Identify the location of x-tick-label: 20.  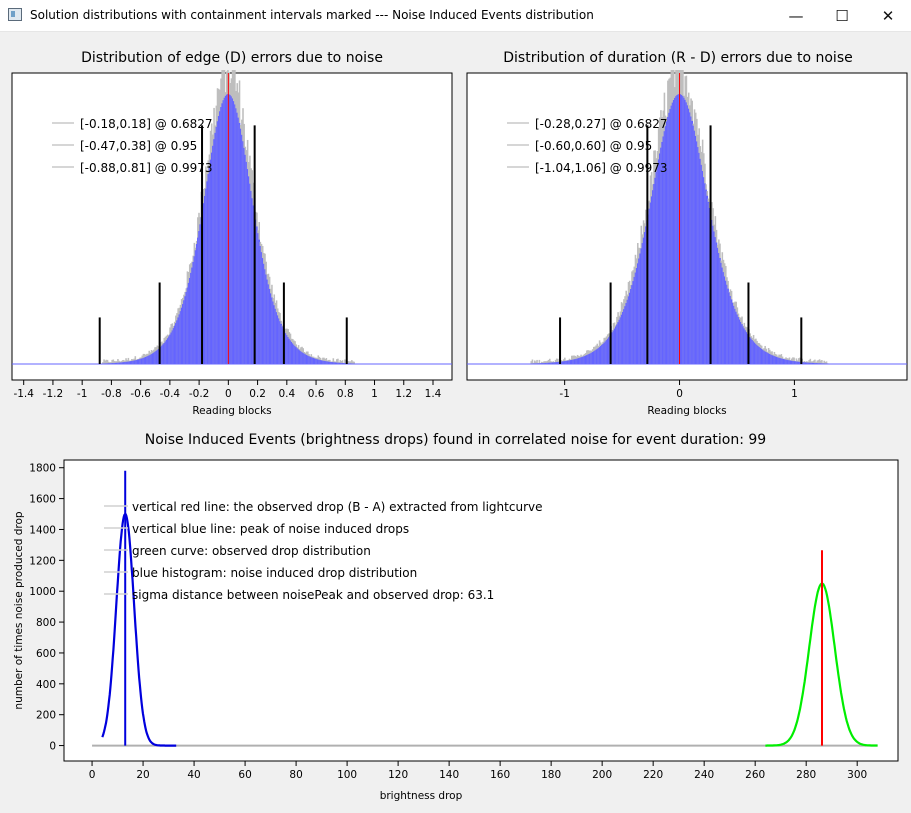
(142, 775).